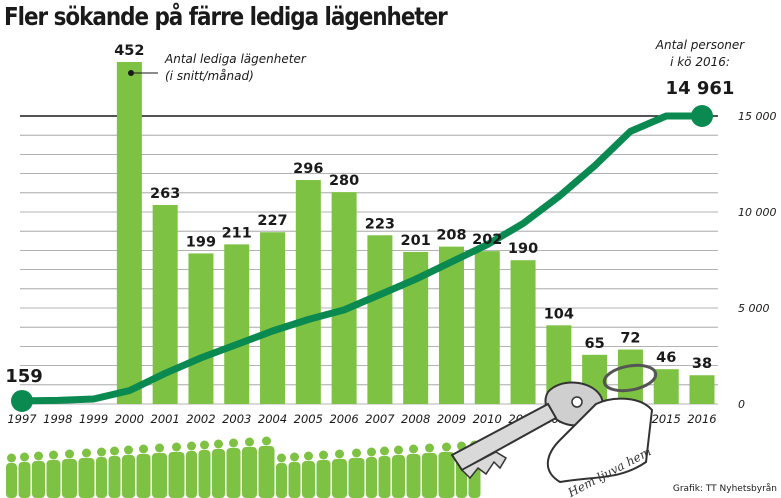 This screenshot has height=498, width=781. I want to click on x-tick-label: 1999, so click(93, 419).